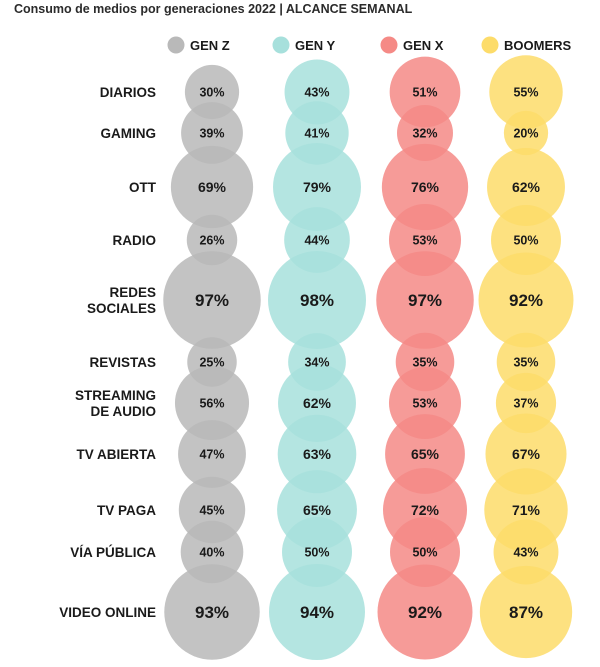 The width and height of the screenshot is (600, 667). Describe the element at coordinates (316, 134) in the screenshot. I see `value-label-gen-y-gaming: 41%` at that location.